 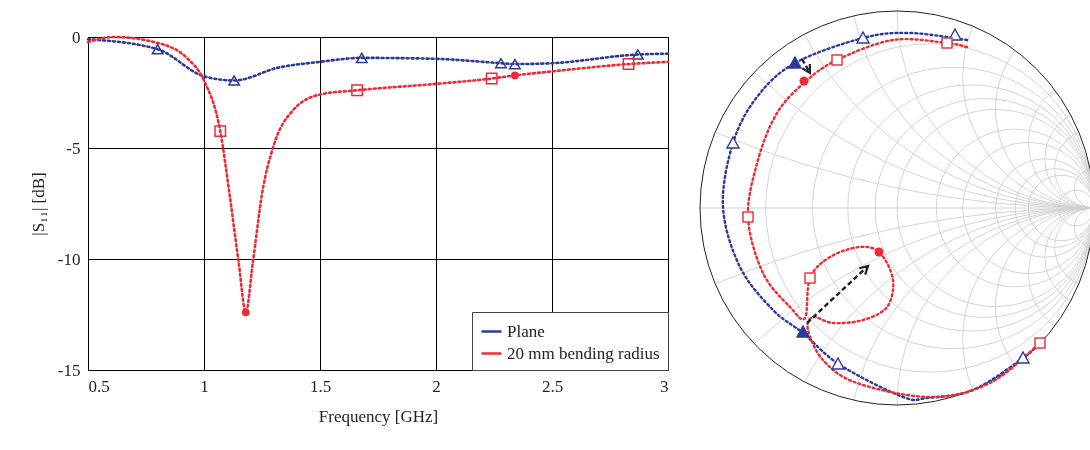 I want to click on x-tick-label: 3, so click(x=664, y=386).